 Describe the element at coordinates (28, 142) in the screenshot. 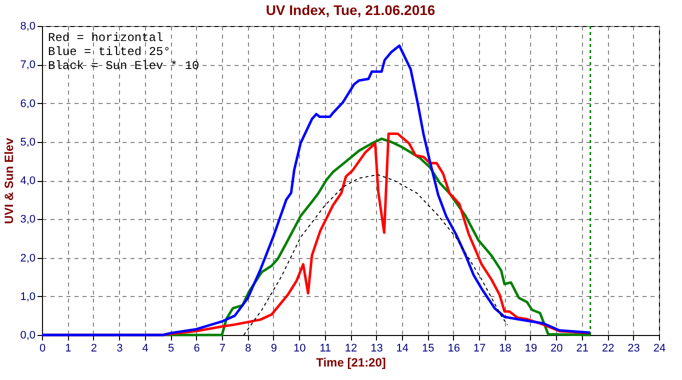

I see `y-tick-label: 5,0` at that location.